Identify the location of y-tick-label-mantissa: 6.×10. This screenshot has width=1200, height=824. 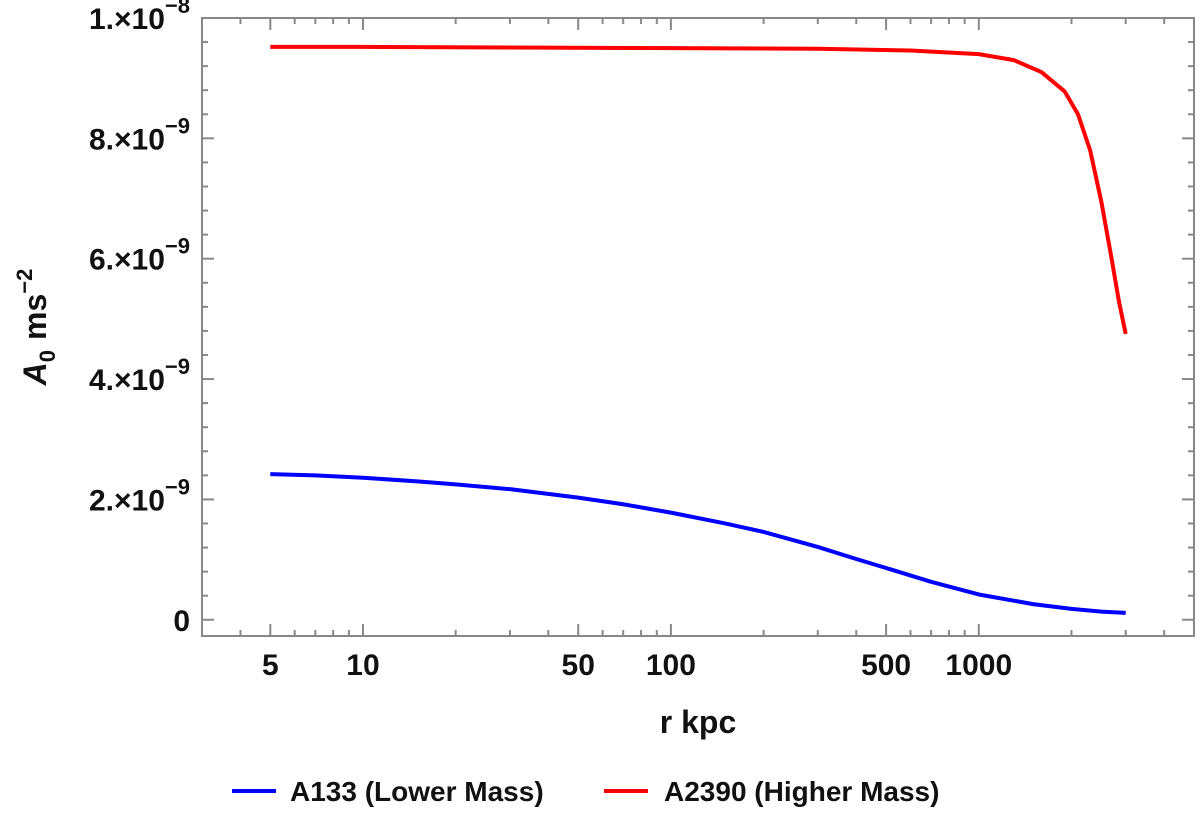
(127, 260).